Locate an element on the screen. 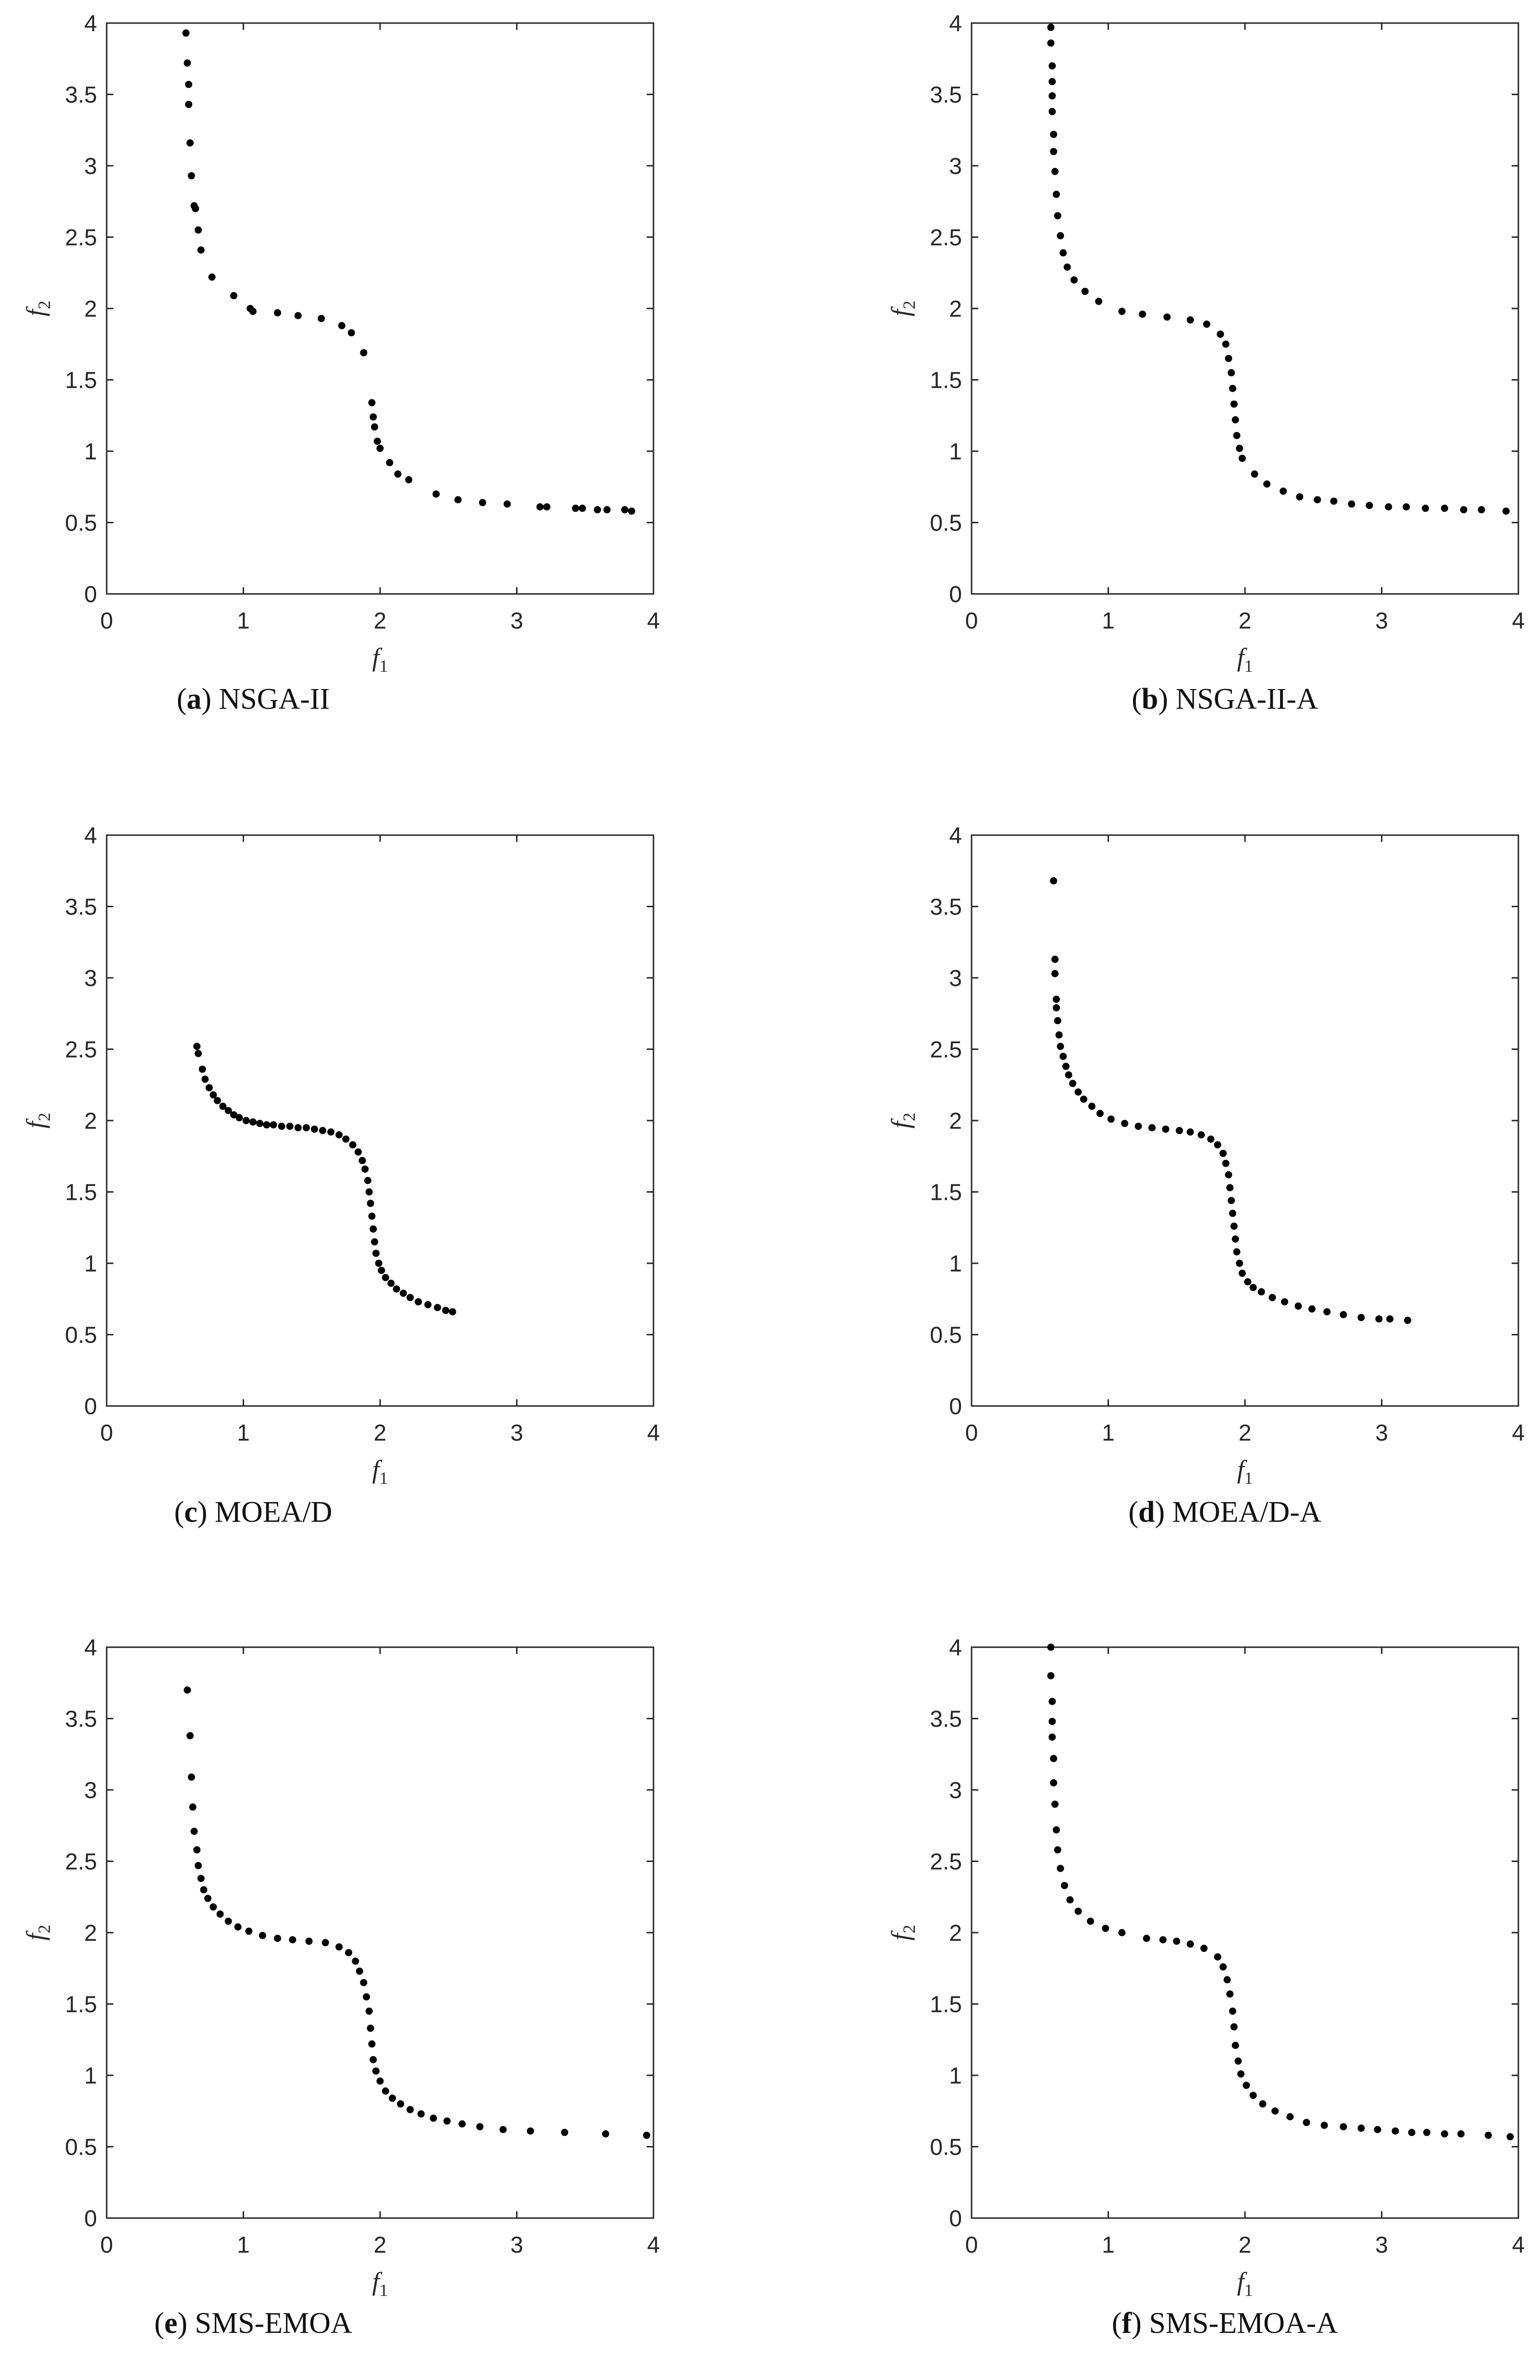 This screenshot has width=1540, height=2380. y-tick-label: 0.5 is located at coordinates (946, 524).